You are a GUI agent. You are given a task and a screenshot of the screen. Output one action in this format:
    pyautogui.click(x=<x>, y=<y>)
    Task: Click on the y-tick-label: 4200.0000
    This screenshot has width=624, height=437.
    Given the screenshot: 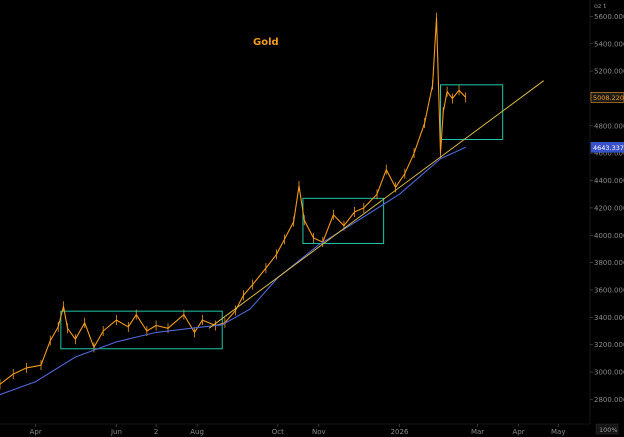 What is the action you would take?
    pyautogui.click(x=609, y=208)
    